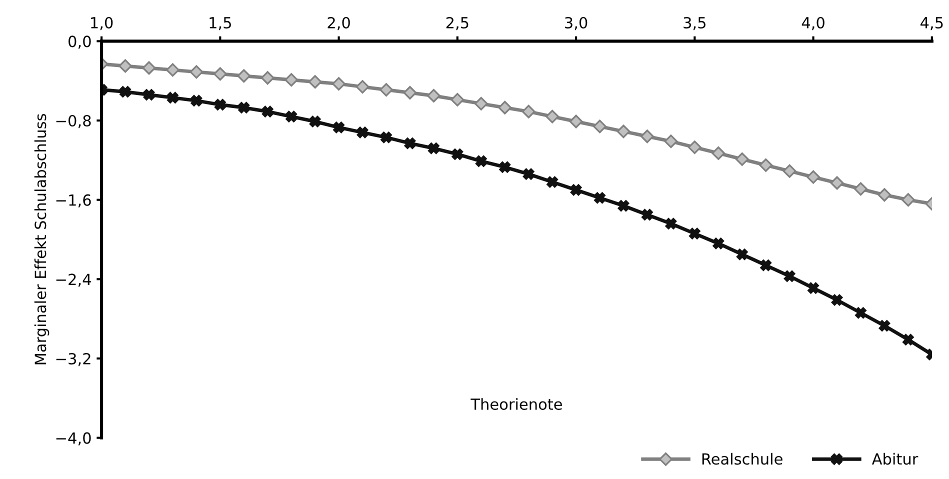 Image resolution: width=949 pixels, height=479 pixels. I want to click on y-tick-label: −0,8, so click(73, 121).